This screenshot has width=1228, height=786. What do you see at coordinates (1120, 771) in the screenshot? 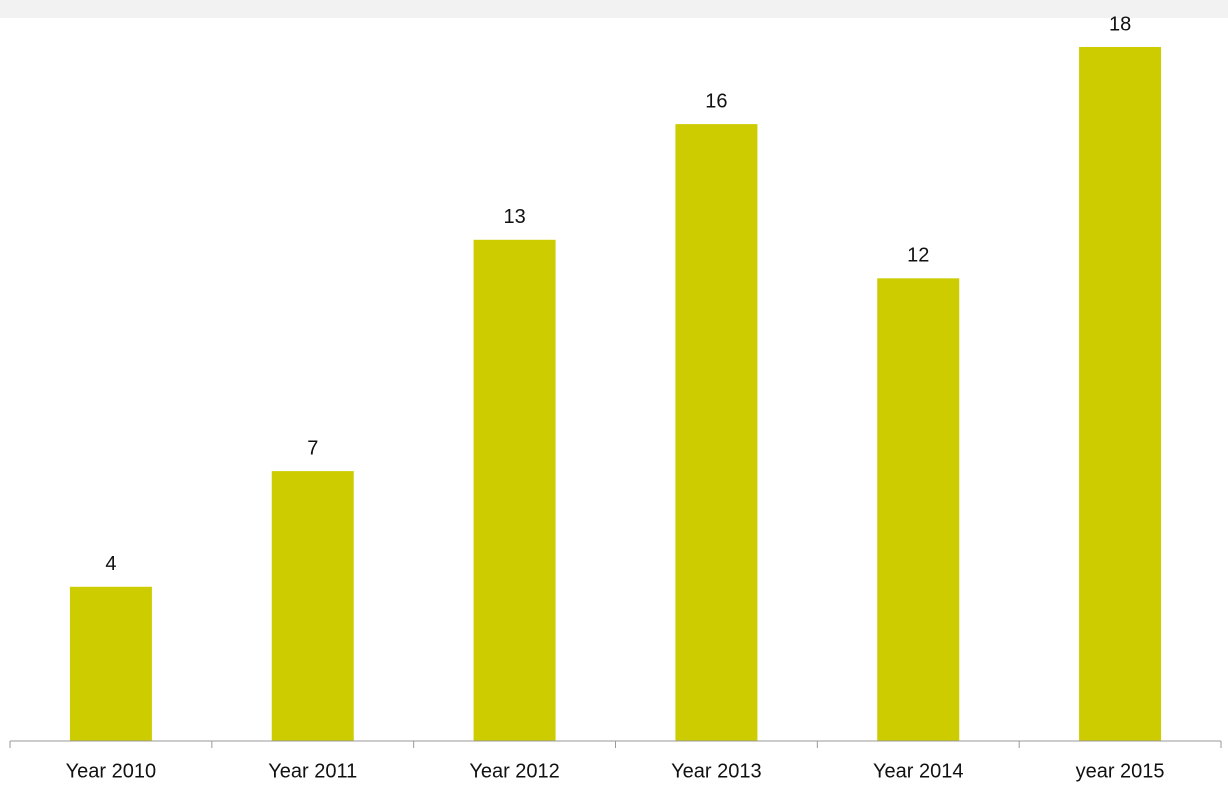
I see `x-tick-label: year 2015` at bounding box center [1120, 771].